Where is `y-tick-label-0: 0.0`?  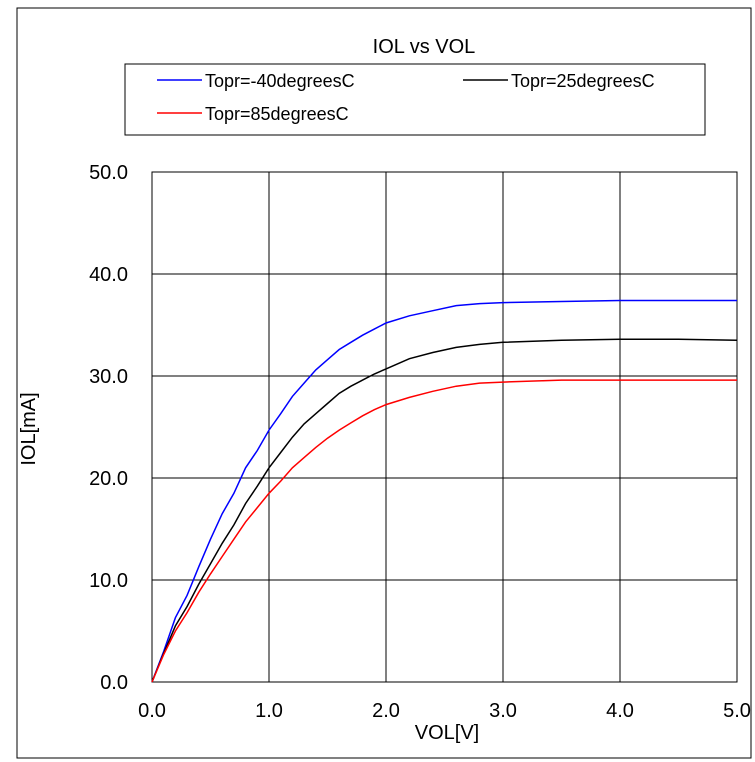
y-tick-label-0: 0.0 is located at coordinates (114, 683).